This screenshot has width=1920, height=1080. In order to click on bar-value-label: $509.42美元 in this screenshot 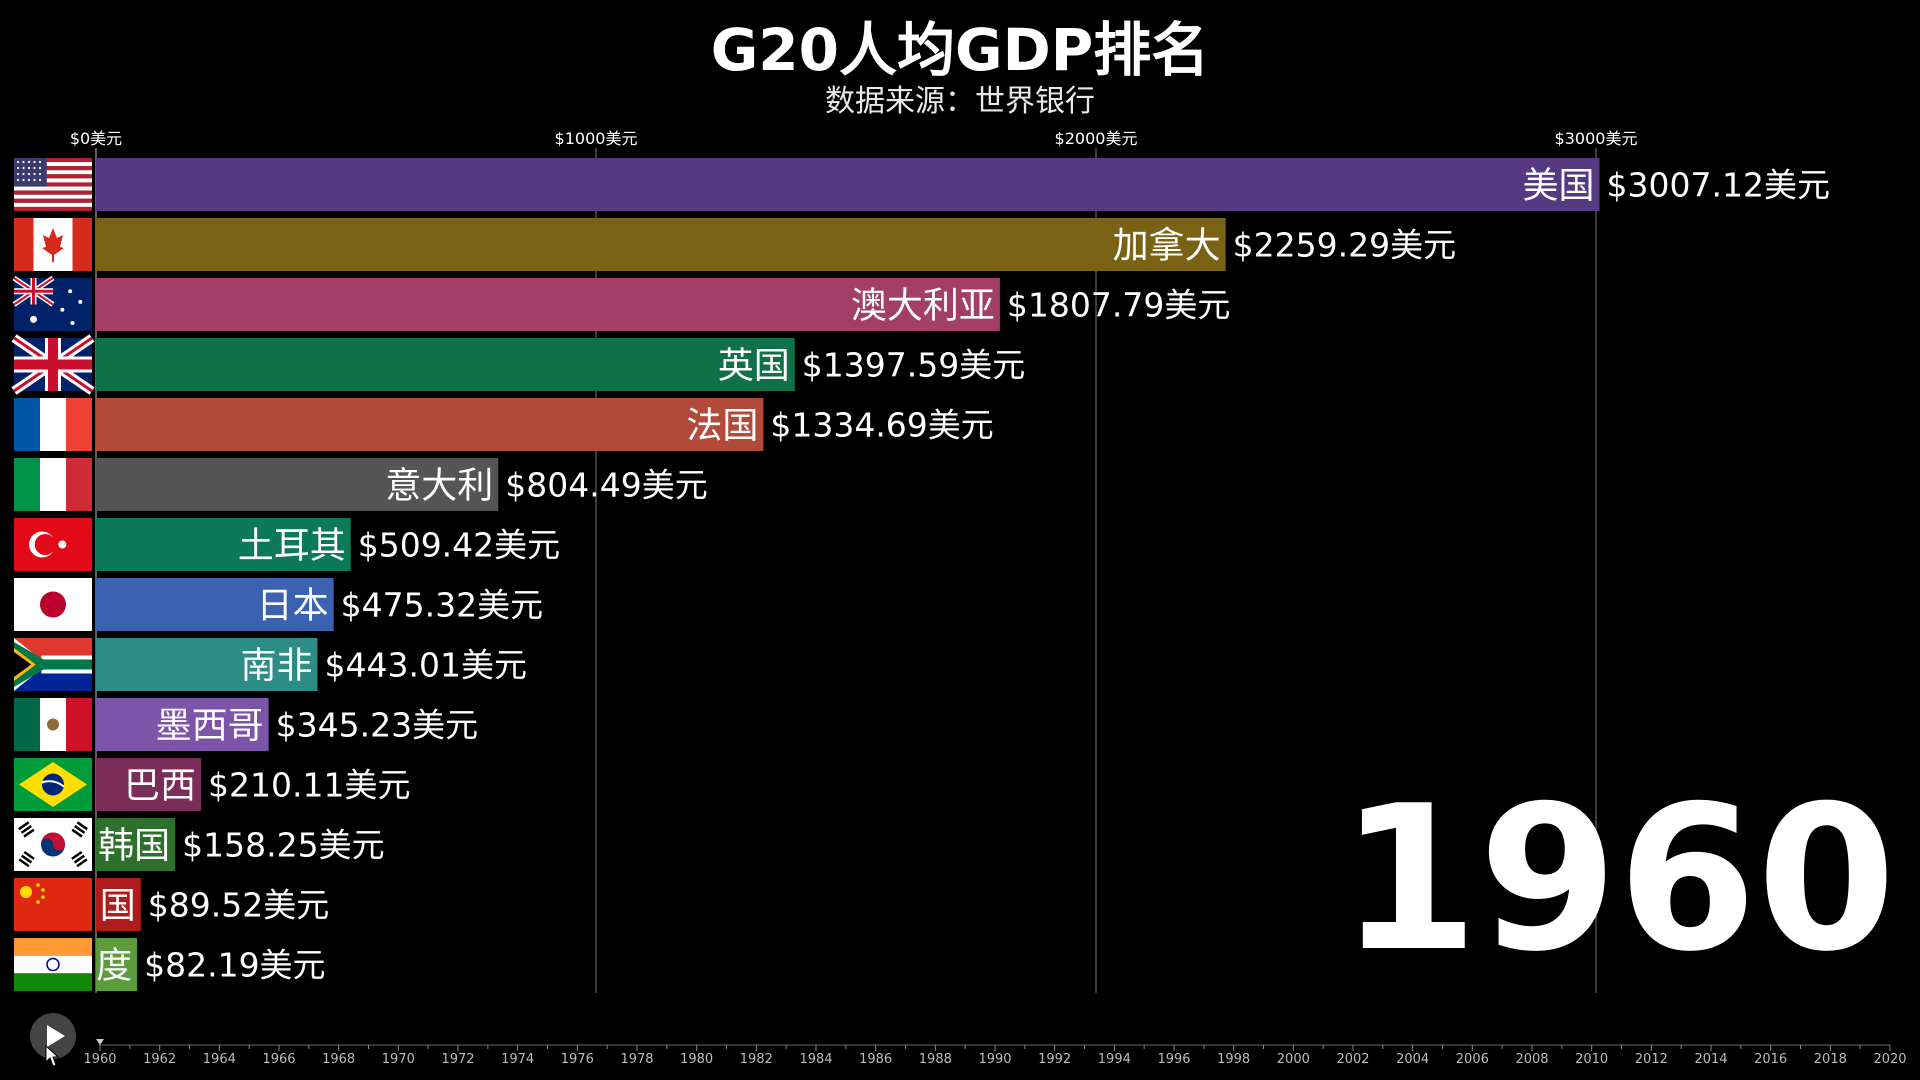, I will do `click(459, 545)`.